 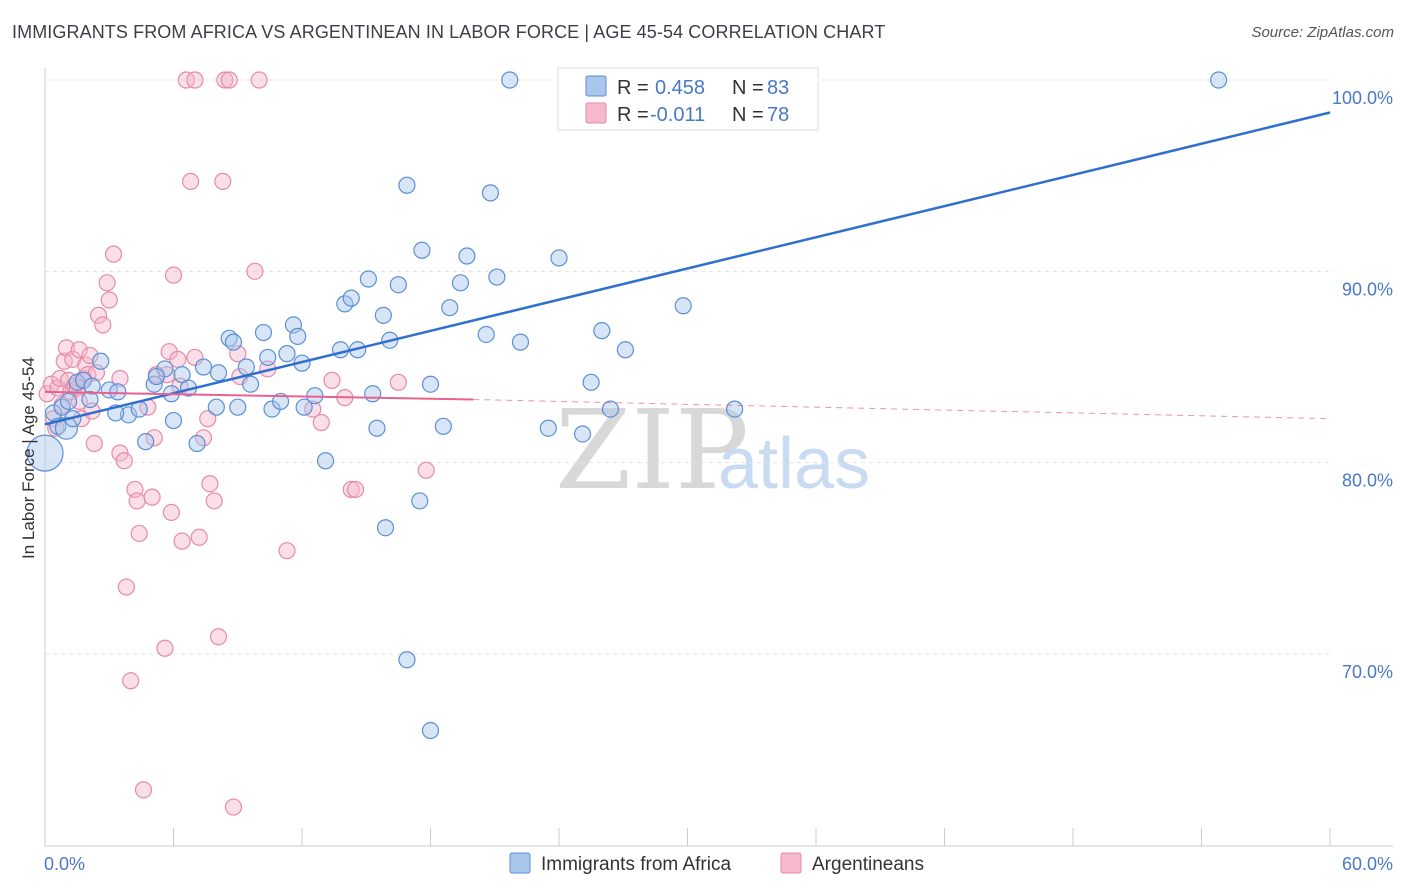 I want to click on y-tick-labels: 70.0% 80.0% 90.0% 100.0%, so click(x=1362, y=385).